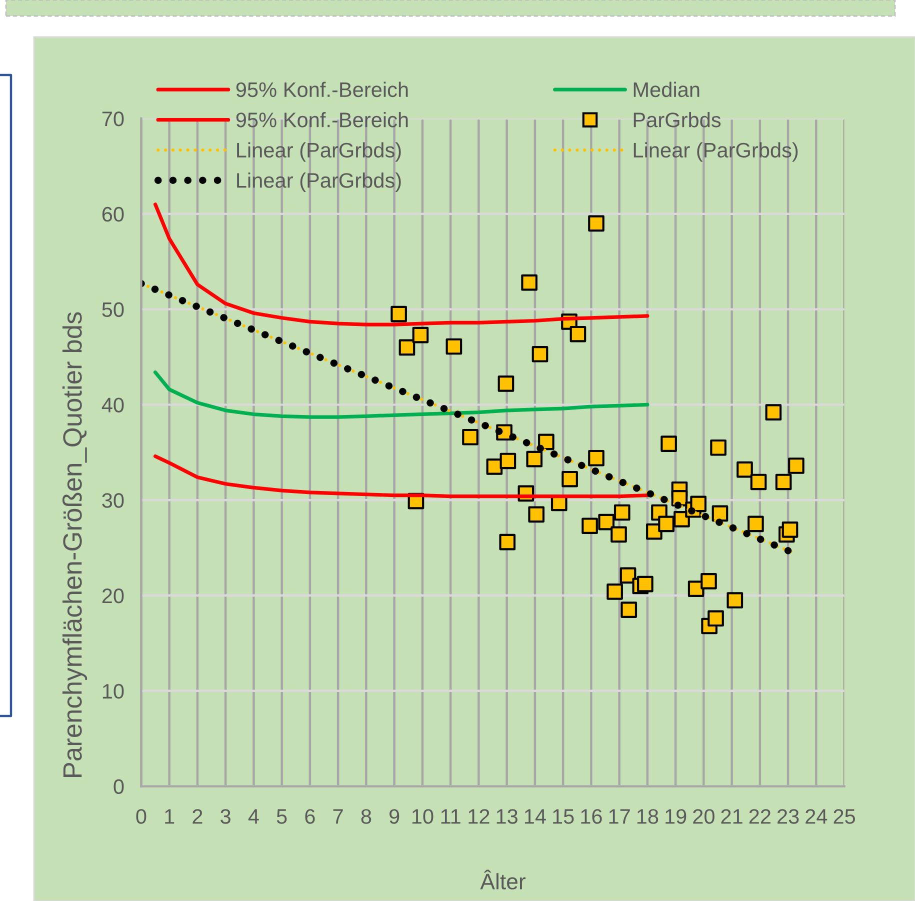 Image resolution: width=915 pixels, height=901 pixels. What do you see at coordinates (423, 816) in the screenshot?
I see `x-tick-label: 10` at bounding box center [423, 816].